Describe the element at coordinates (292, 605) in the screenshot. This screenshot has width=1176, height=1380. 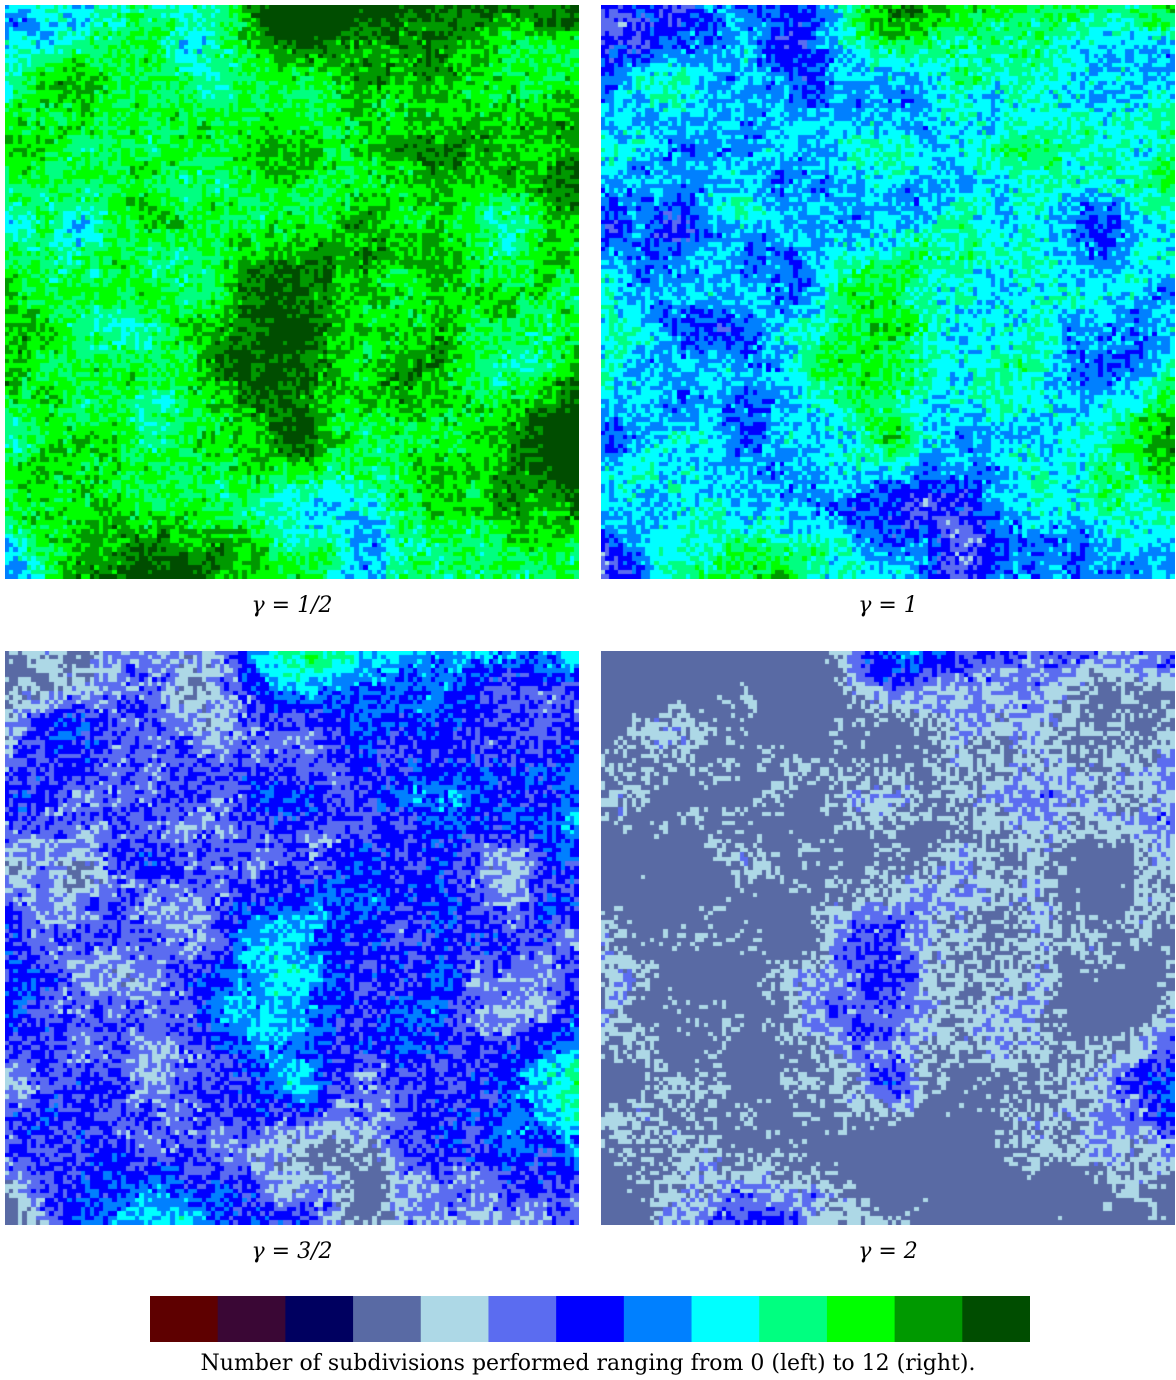
I see `panel-caption: γ = 1/2` at that location.